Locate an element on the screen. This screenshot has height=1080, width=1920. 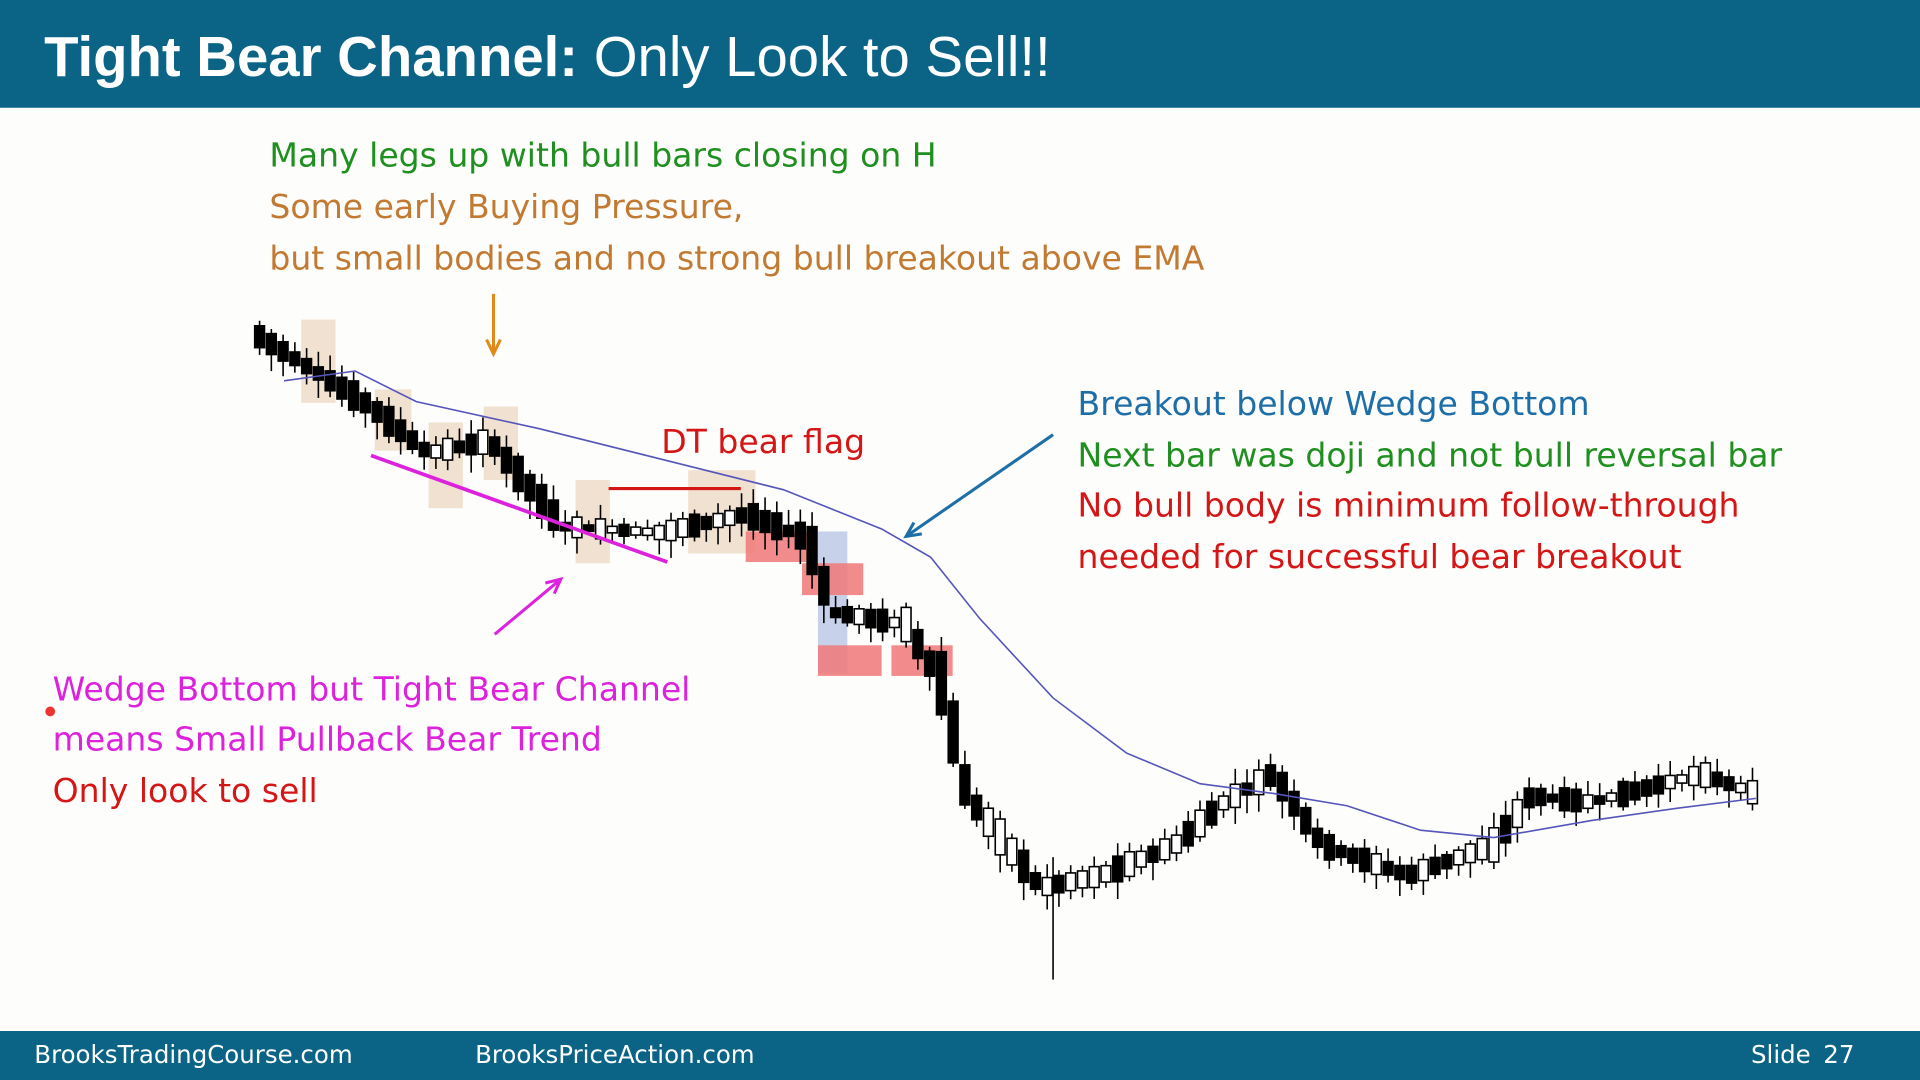
annotation: Only look to sell is located at coordinates (185, 790).